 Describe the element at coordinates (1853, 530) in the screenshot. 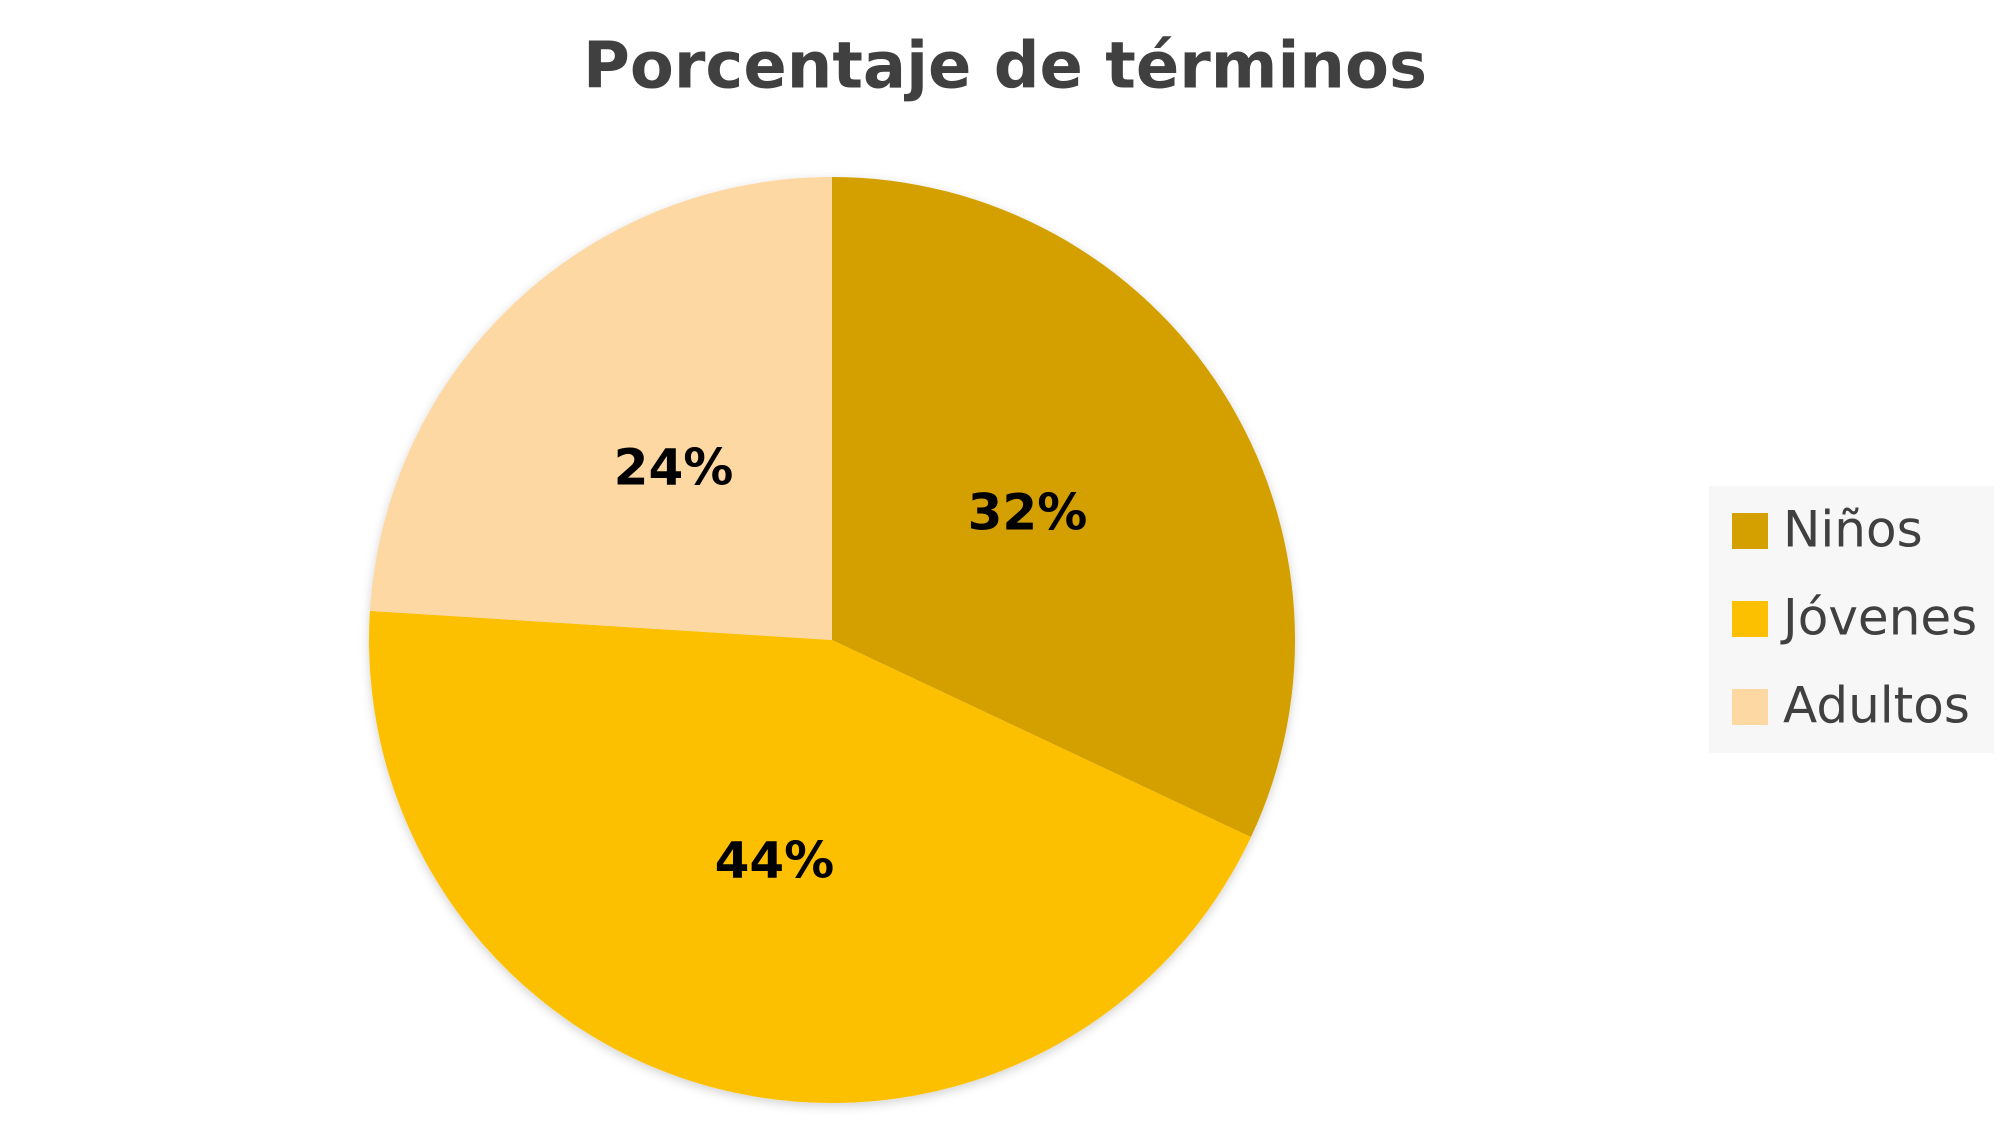

I see `legend-label: Niños` at that location.